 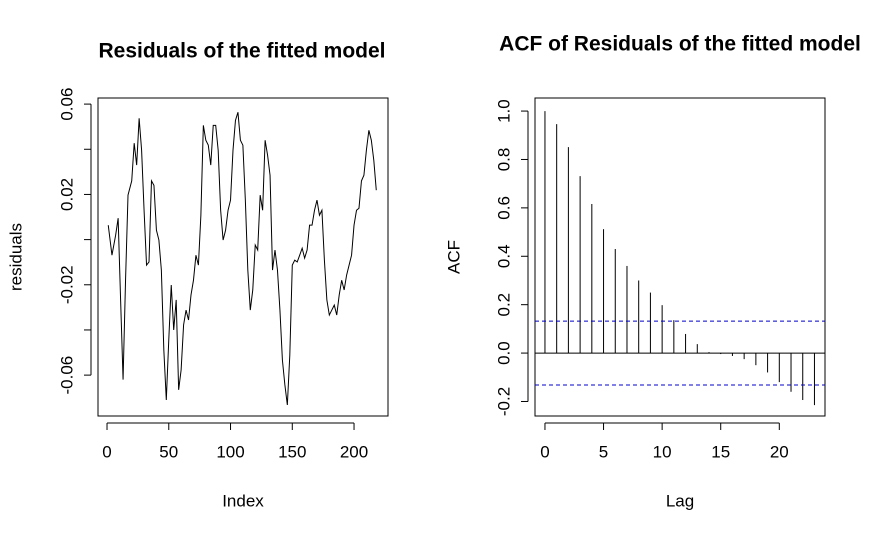 What do you see at coordinates (503, 401) in the screenshot?
I see `y-tick-label: -0.2` at bounding box center [503, 401].